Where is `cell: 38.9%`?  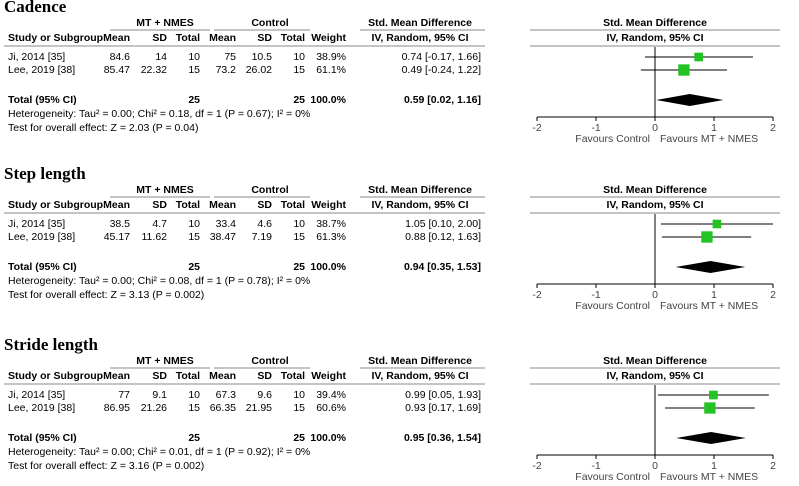
cell: 38.9% is located at coordinates (331, 57).